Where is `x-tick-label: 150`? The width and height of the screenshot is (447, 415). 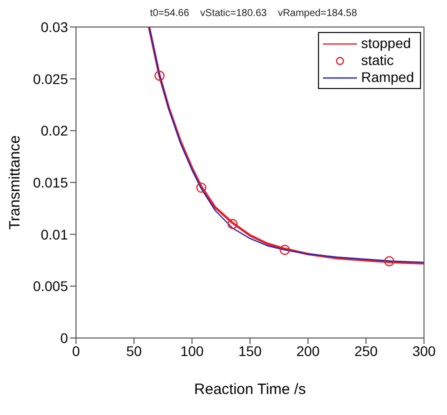
x-tick-label: 150 is located at coordinates (250, 350).